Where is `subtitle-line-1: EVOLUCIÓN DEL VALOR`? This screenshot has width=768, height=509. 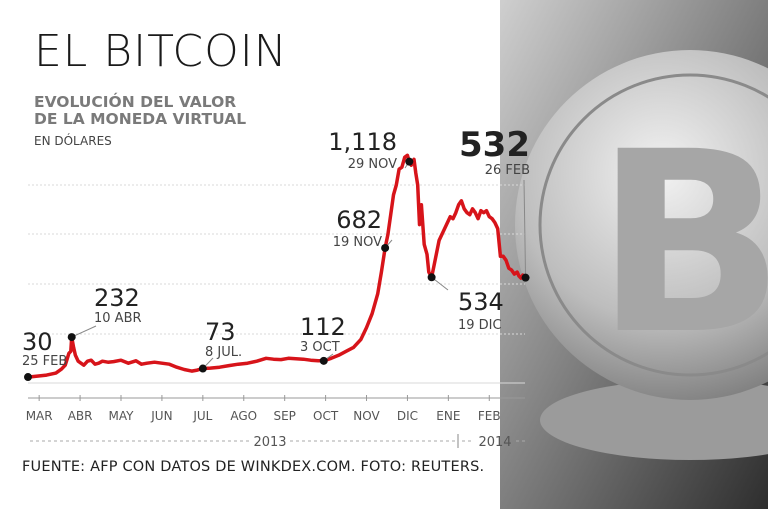
subtitle-line-1: EVOLUCIÓN DEL VALOR is located at coordinates (135, 102).